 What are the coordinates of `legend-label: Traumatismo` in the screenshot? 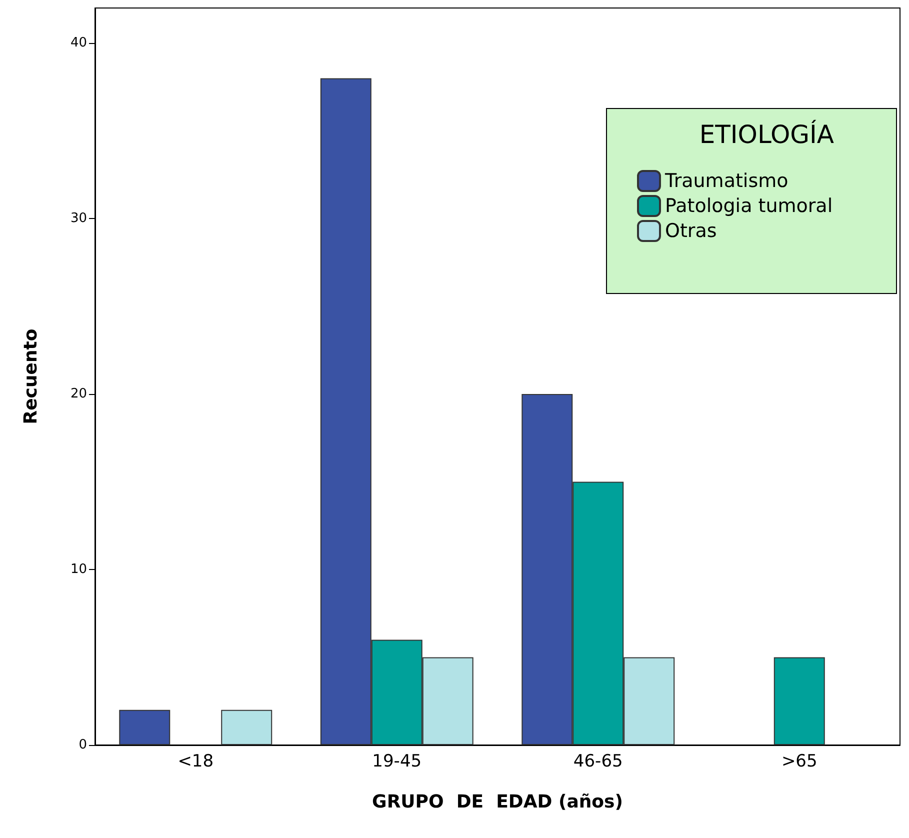 It's located at (726, 181).